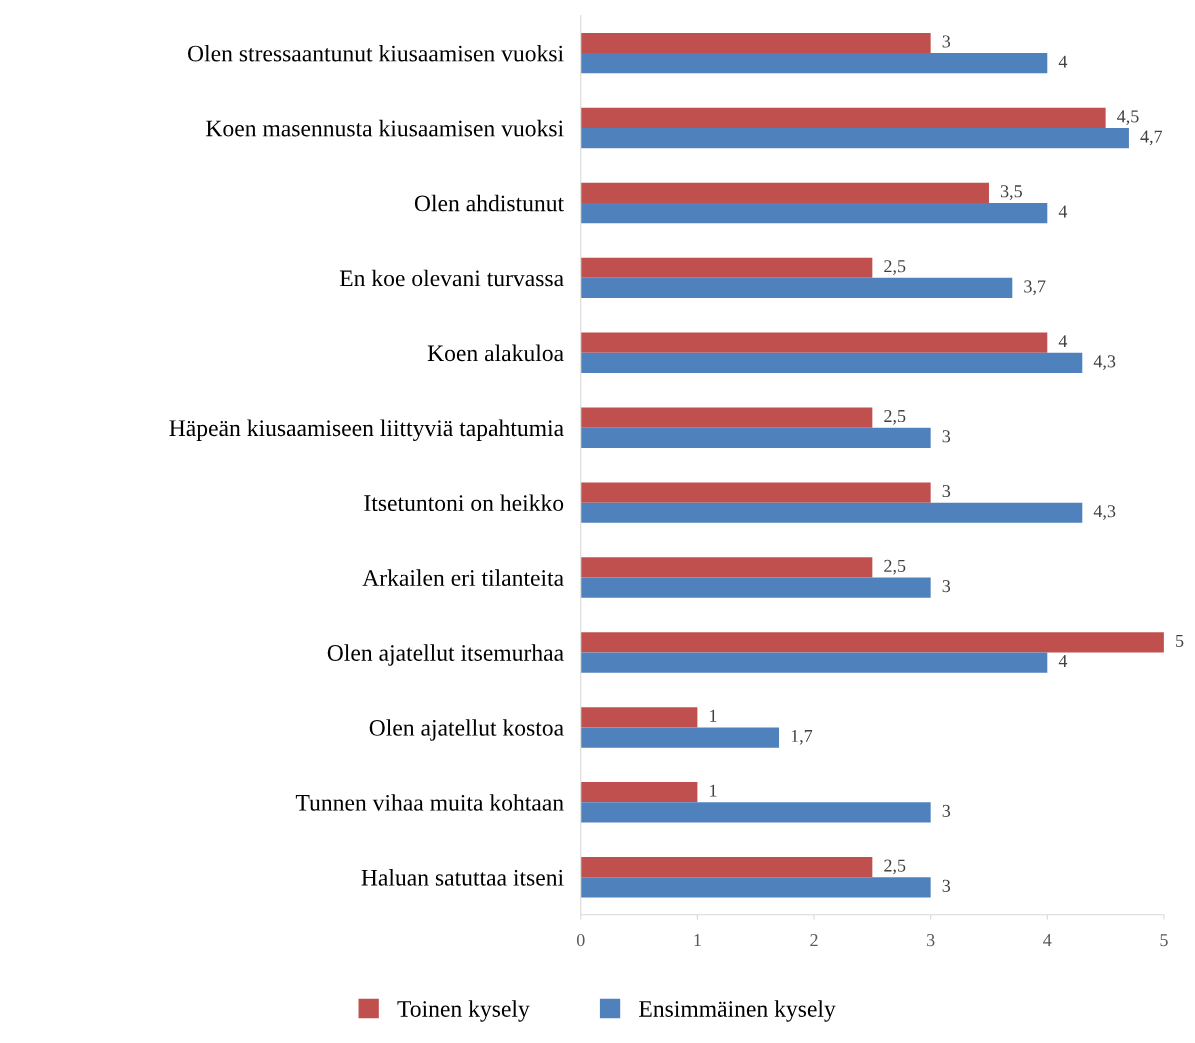  Describe the element at coordinates (385, 128) in the screenshot. I see `y-tick-label: Koen masennusta kiusaamisen vuoksi` at that location.